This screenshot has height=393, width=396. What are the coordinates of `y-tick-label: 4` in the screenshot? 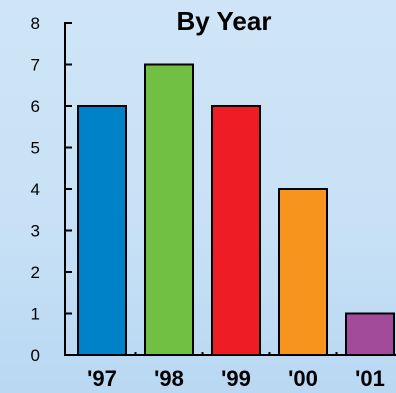 It's located at (35, 189).